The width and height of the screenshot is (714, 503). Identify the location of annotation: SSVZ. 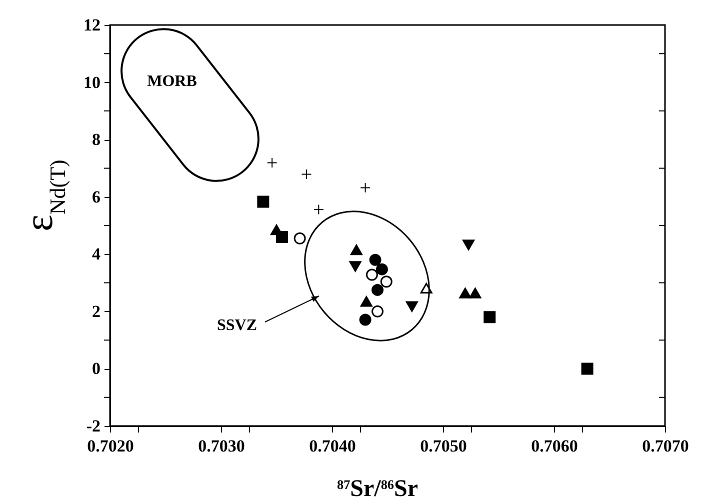
(237, 325).